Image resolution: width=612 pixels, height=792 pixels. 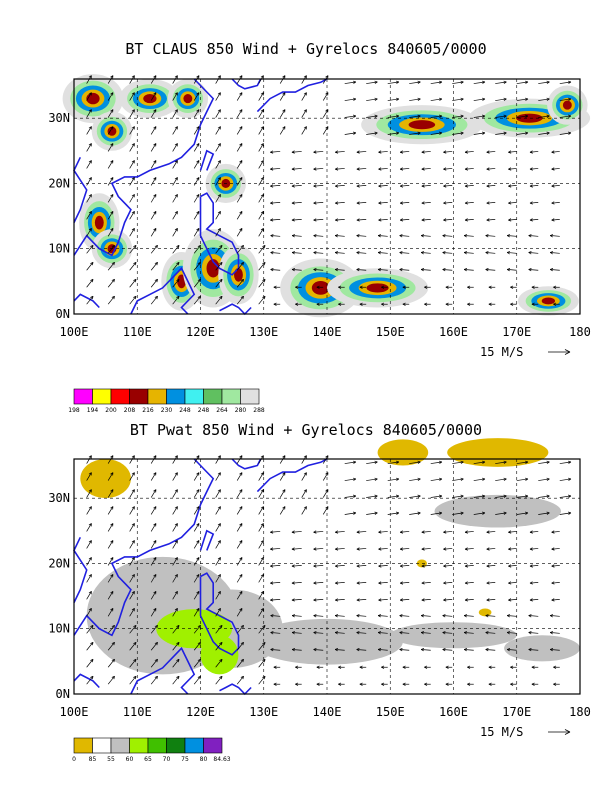 I want to click on vector-scale-arrow-head, so click(x=567, y=732).